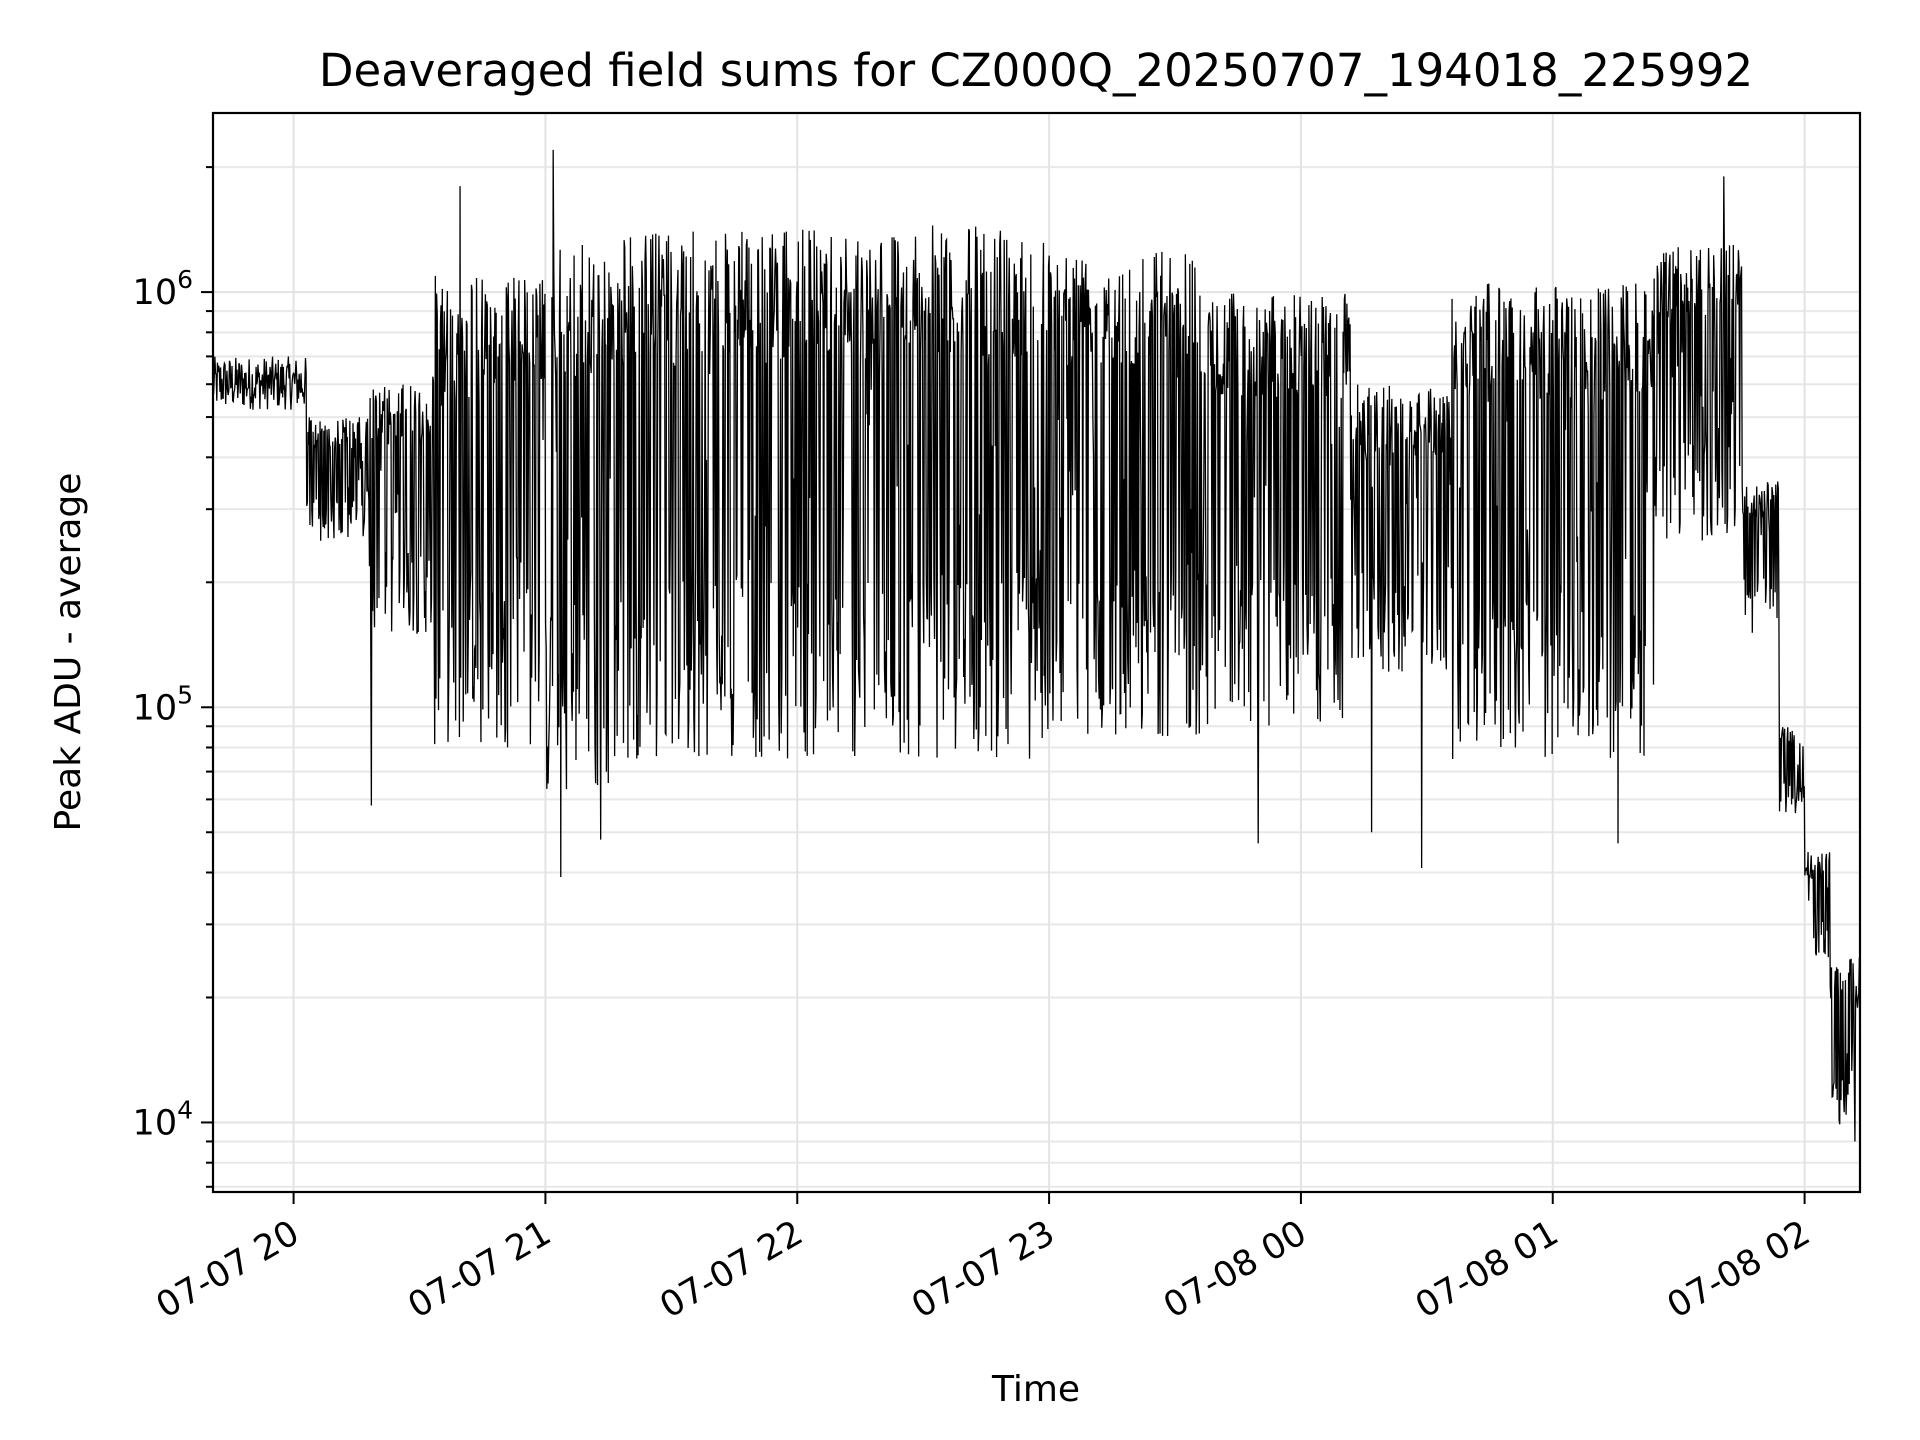  I want to click on x-tick-label: 07-07 23, so click(983, 1269).